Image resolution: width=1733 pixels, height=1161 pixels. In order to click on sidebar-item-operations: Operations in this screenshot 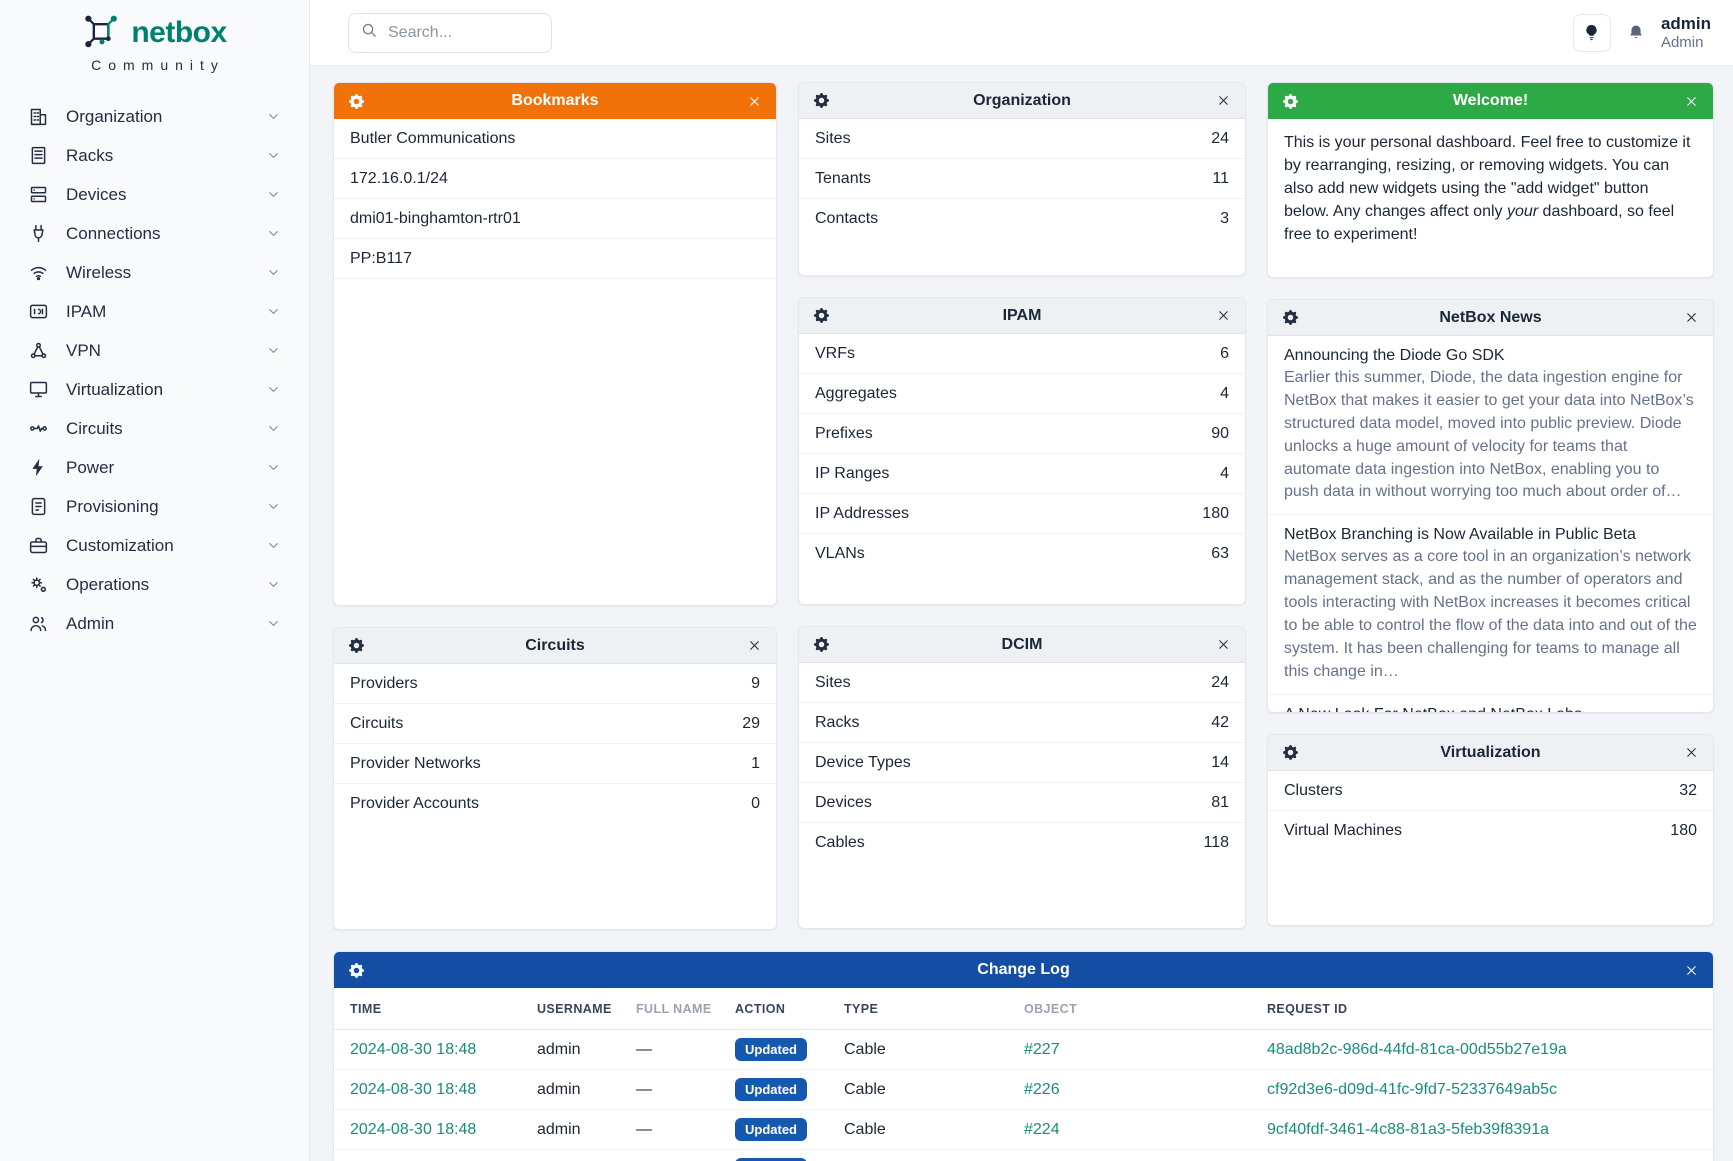, I will do `click(154, 584)`.